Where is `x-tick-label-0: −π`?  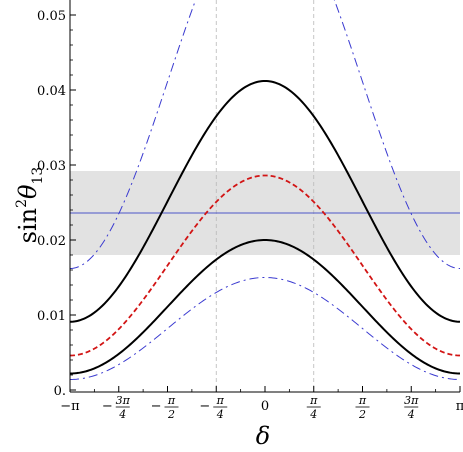
x-tick-label-0: −π is located at coordinates (70, 406).